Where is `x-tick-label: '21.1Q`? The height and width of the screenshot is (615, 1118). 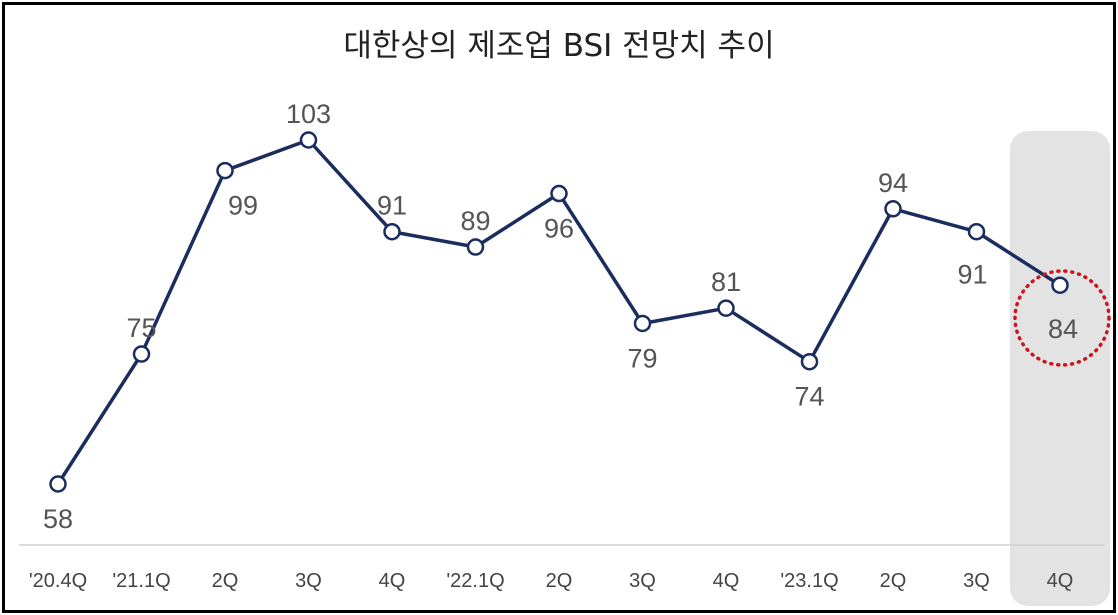
x-tick-label: '21.1Q is located at coordinates (141, 581).